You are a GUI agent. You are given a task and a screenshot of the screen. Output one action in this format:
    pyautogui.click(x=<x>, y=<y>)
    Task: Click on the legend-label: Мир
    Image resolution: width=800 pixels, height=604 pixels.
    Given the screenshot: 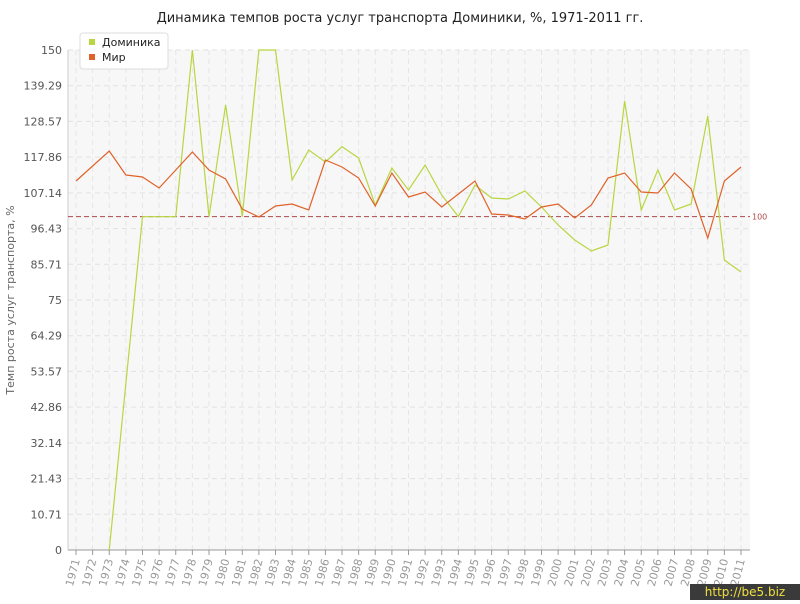 What is the action you would take?
    pyautogui.click(x=114, y=57)
    